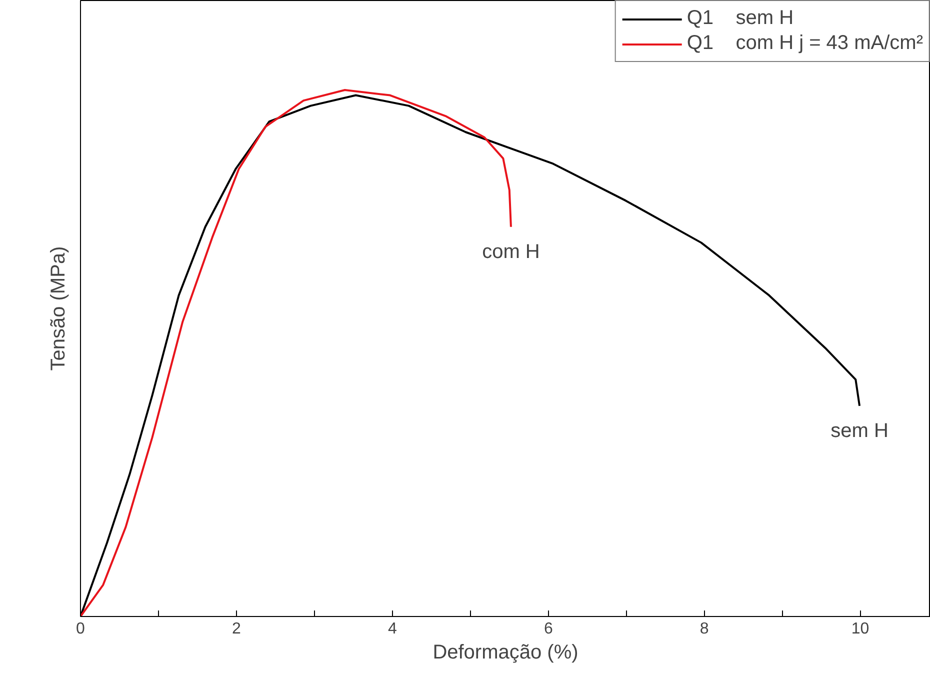  Describe the element at coordinates (81, 629) in the screenshot. I see `x-tick-label: 0` at that location.